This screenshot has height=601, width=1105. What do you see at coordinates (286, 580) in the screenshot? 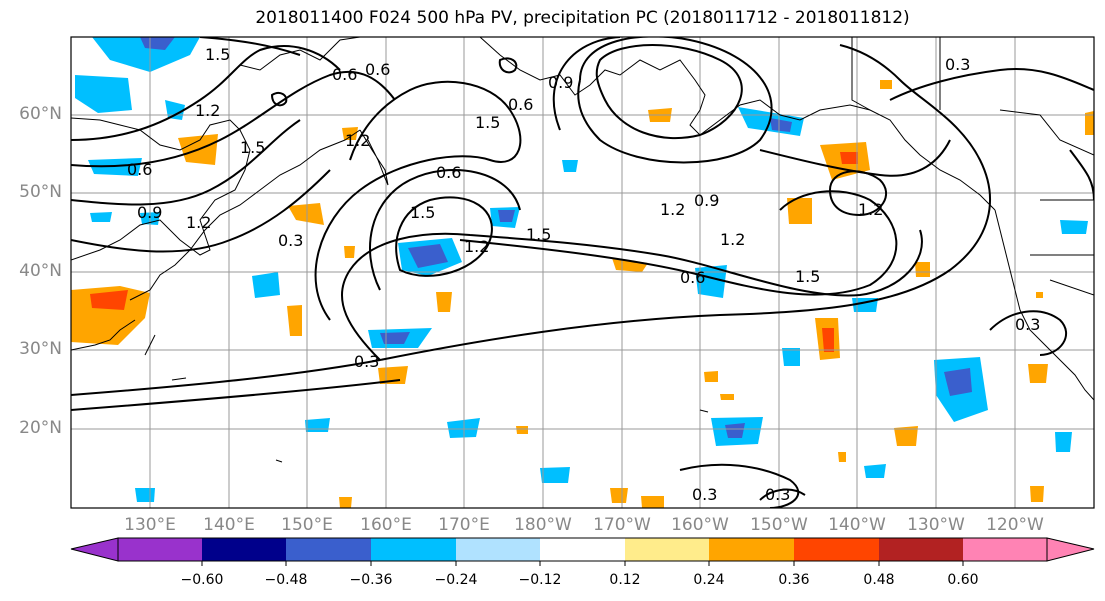
I see `colorbar-label: −0.48` at bounding box center [286, 580].